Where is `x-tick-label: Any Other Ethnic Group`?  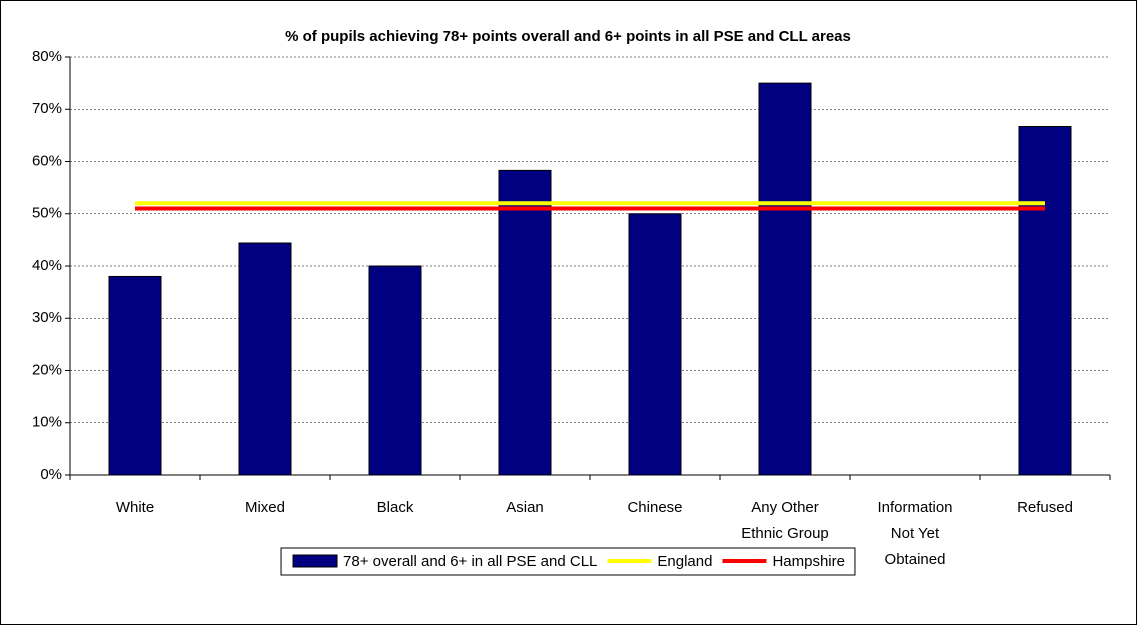
x-tick-label: Any Other Ethnic Group is located at coordinates (785, 520).